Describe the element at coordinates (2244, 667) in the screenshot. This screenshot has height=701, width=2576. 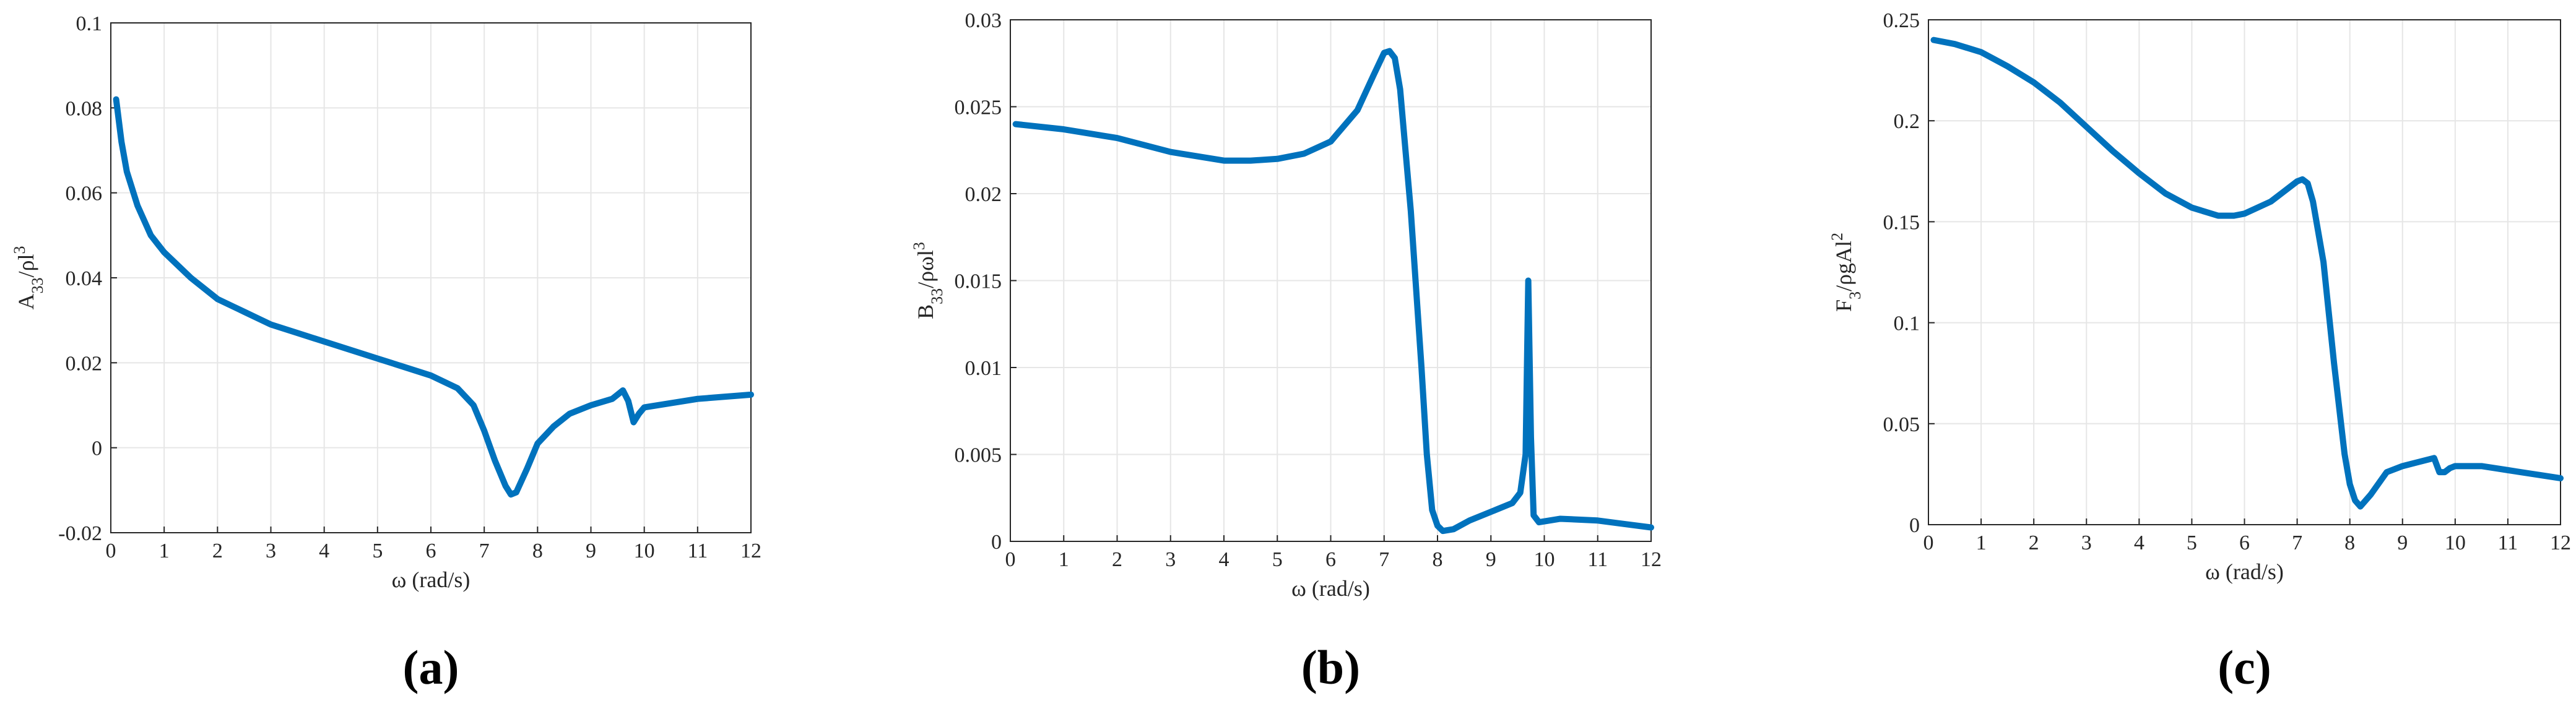
I see `panel-label: (c)` at that location.